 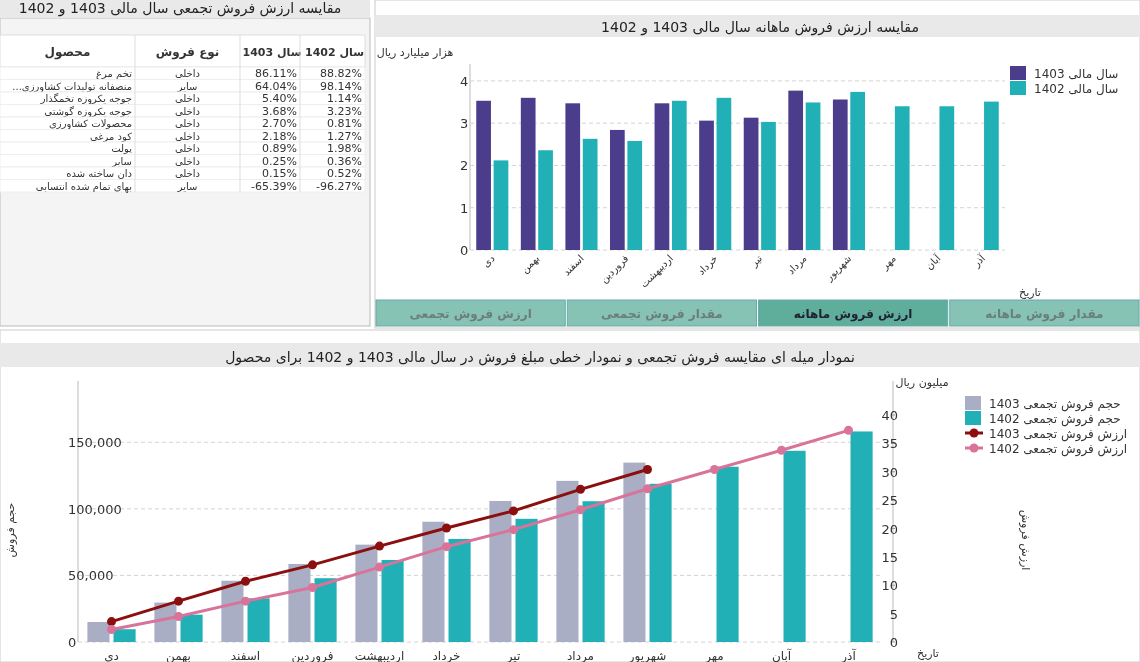 I want to click on text: میلیون ریال, so click(x=922, y=382).